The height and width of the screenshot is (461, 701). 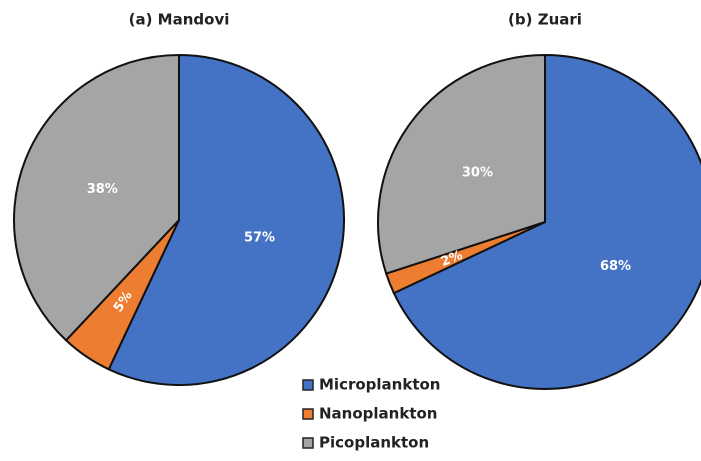 I want to click on chart-title: (b) Zuari, so click(x=545, y=20).